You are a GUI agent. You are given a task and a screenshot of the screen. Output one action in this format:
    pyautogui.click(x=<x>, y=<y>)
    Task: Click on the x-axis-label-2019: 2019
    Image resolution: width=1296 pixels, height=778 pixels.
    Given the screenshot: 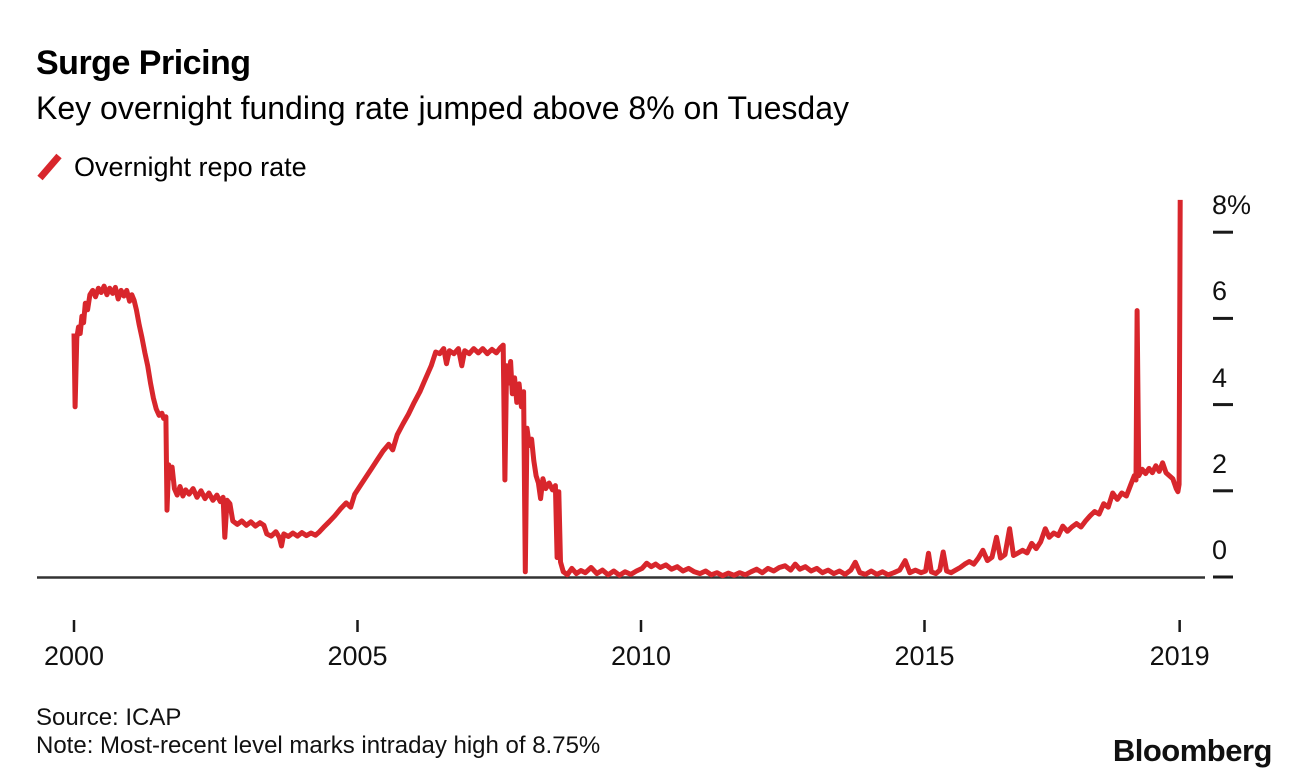 What is the action you would take?
    pyautogui.click(x=1179, y=656)
    